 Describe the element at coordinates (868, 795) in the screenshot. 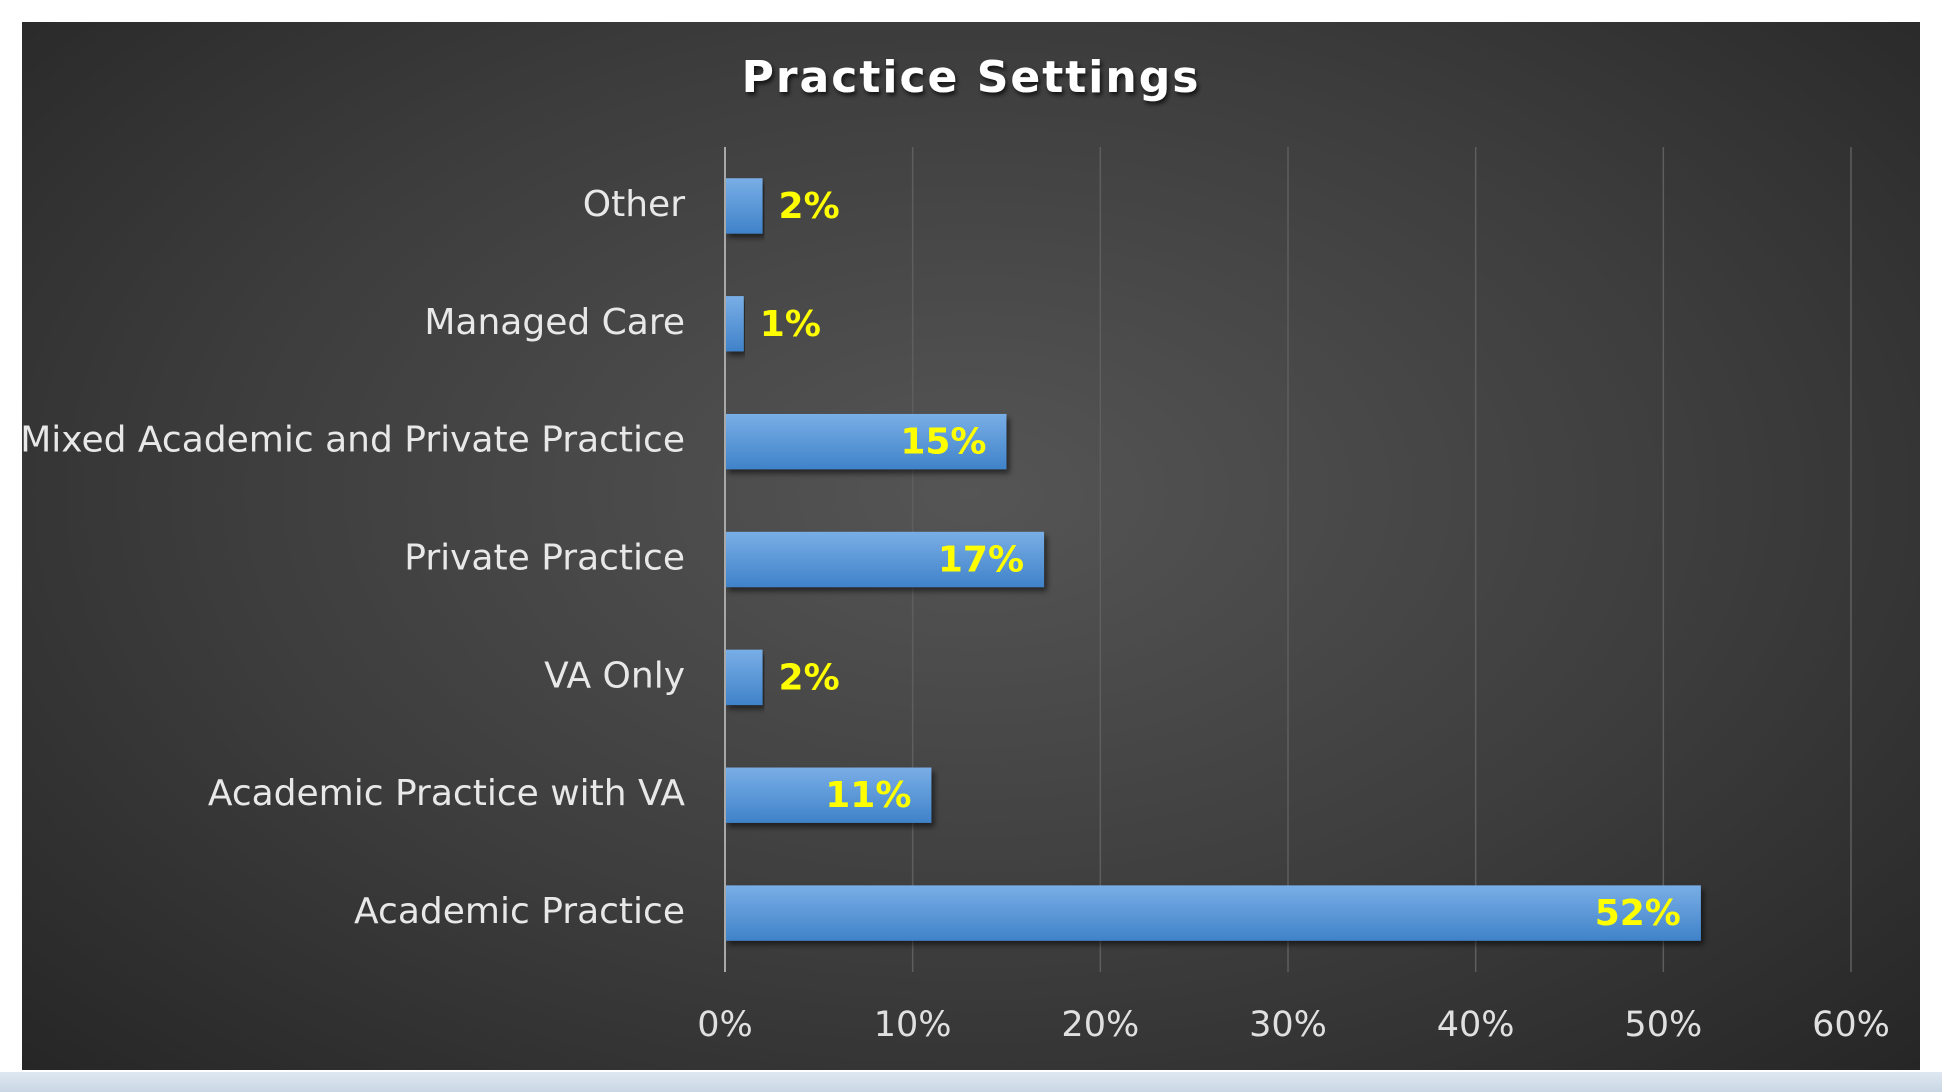

I see `data-label: 11%` at that location.